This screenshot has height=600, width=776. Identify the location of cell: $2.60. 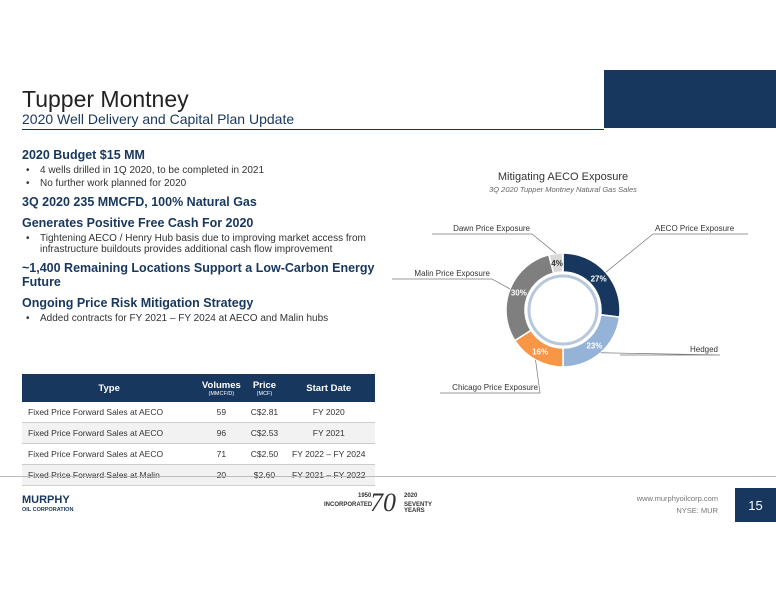
(264, 475).